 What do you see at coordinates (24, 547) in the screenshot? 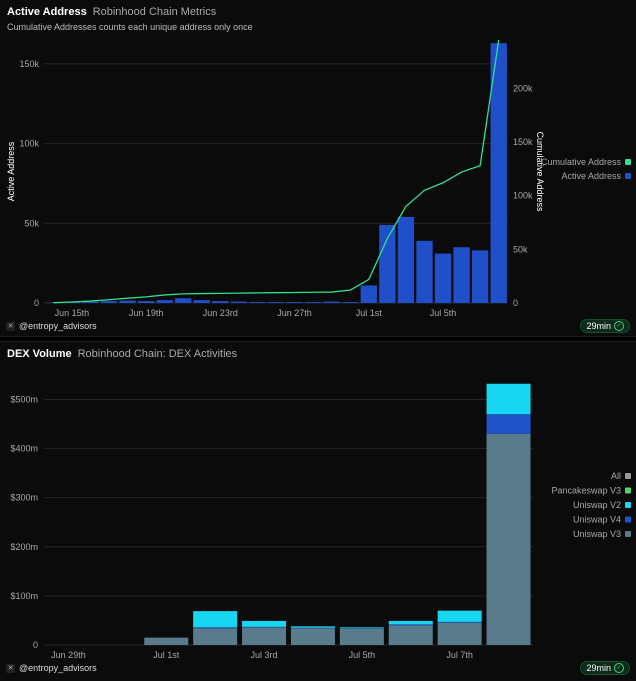
I see `y-tick-label: $200m` at bounding box center [24, 547].